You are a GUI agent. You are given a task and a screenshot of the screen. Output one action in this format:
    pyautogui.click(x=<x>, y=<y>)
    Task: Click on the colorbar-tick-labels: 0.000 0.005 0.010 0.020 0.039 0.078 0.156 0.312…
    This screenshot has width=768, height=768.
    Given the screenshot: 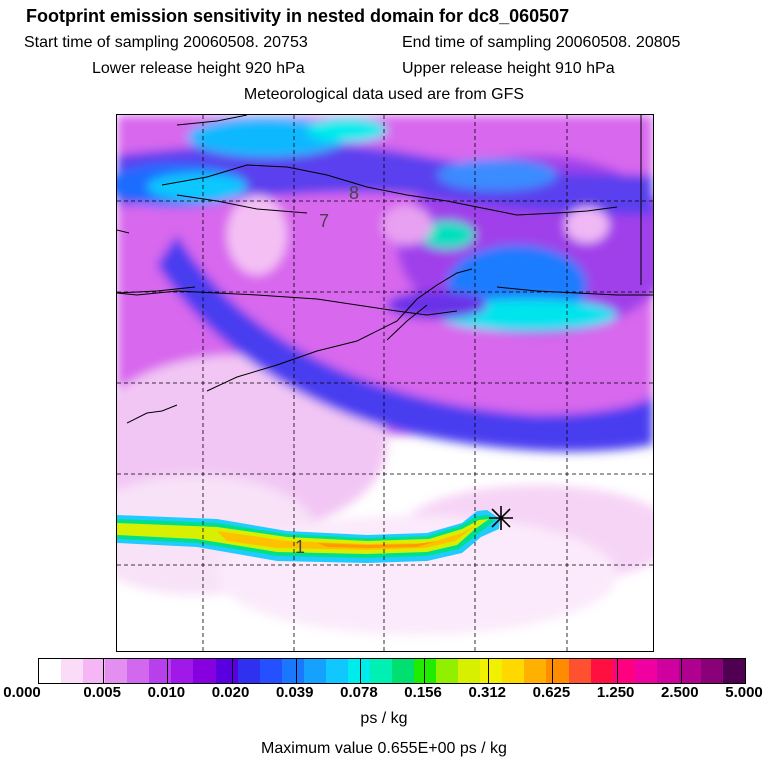 What is the action you would take?
    pyautogui.click(x=384, y=694)
    